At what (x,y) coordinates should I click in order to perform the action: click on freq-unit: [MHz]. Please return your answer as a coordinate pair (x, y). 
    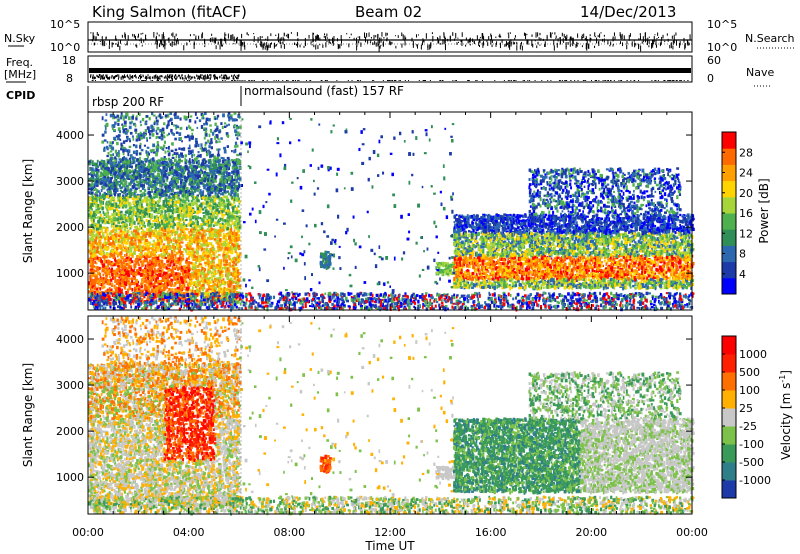
    Looking at the image, I should click on (20, 74).